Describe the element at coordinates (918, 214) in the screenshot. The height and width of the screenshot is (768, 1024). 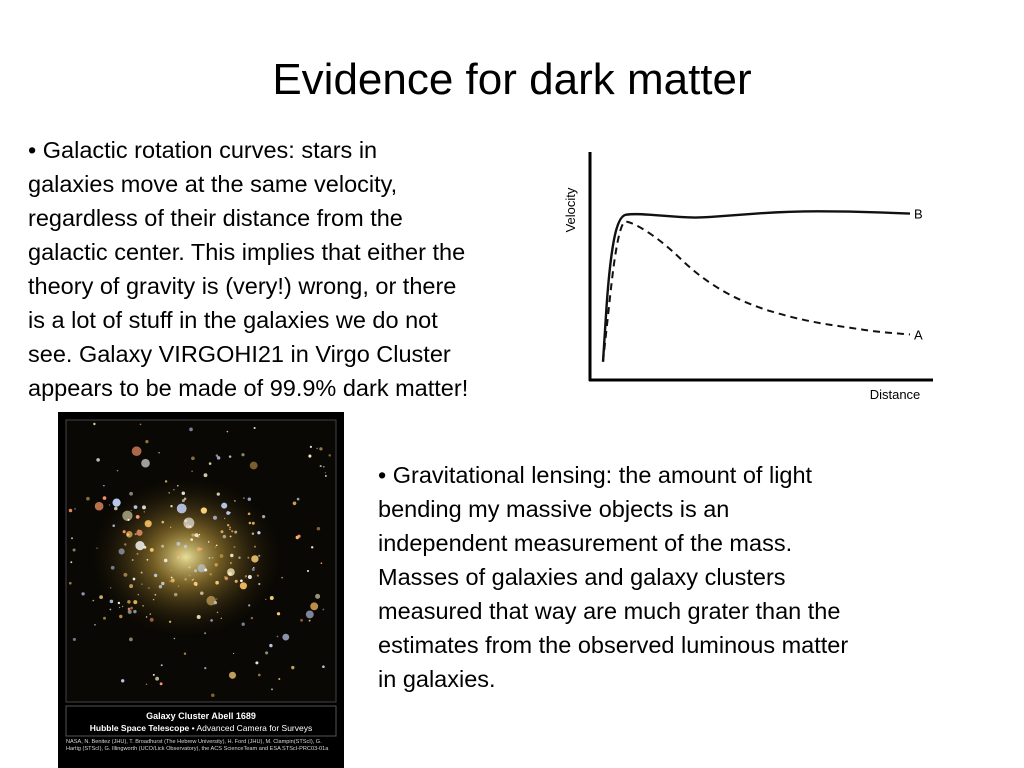
I see `series-label-b: B` at that location.